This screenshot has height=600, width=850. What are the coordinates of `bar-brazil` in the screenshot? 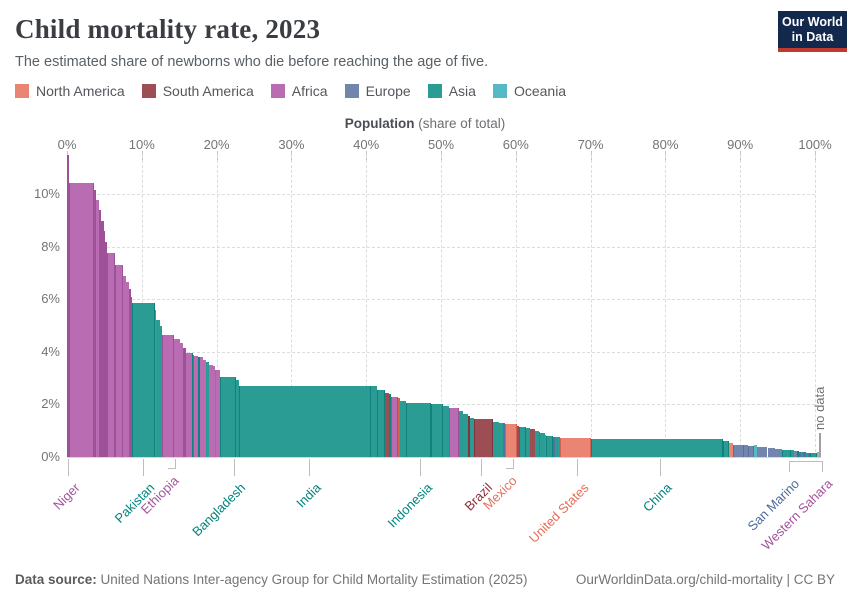 It's located at (483, 437).